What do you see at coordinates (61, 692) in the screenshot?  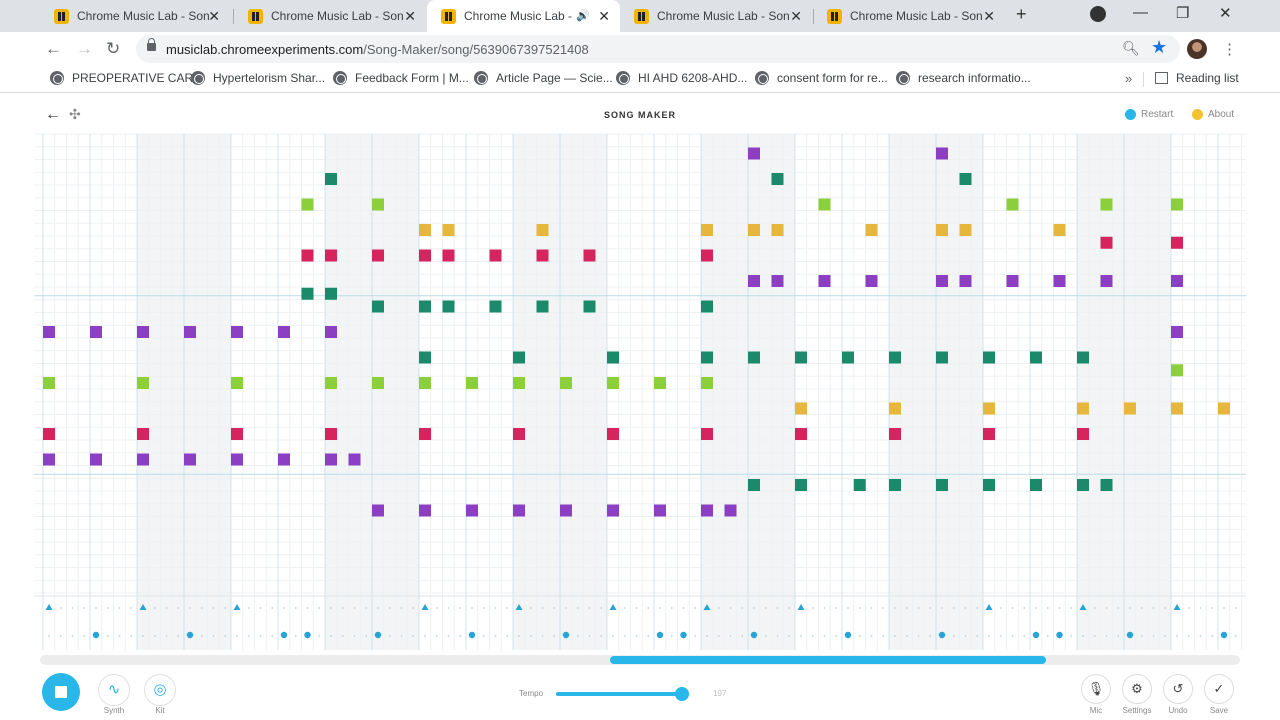 I see `stop-button` at bounding box center [61, 692].